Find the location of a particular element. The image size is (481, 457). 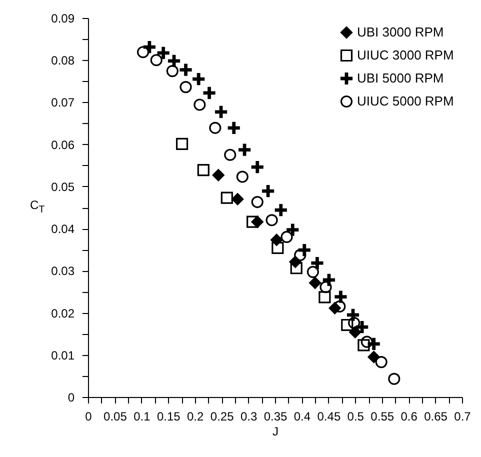

y-axis-title: C$_{T}$ is located at coordinates (37, 207).